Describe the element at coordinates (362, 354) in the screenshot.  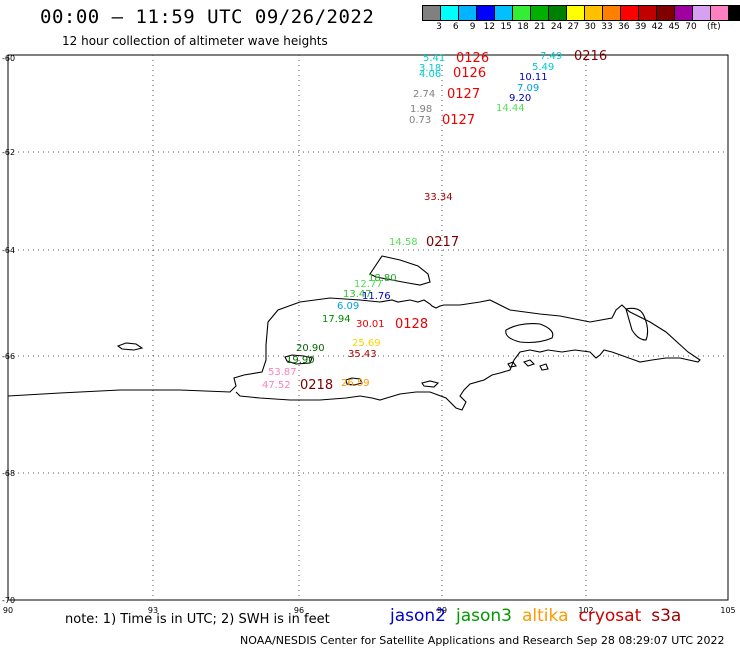
I see `wave-height-label: 35.43` at that location.